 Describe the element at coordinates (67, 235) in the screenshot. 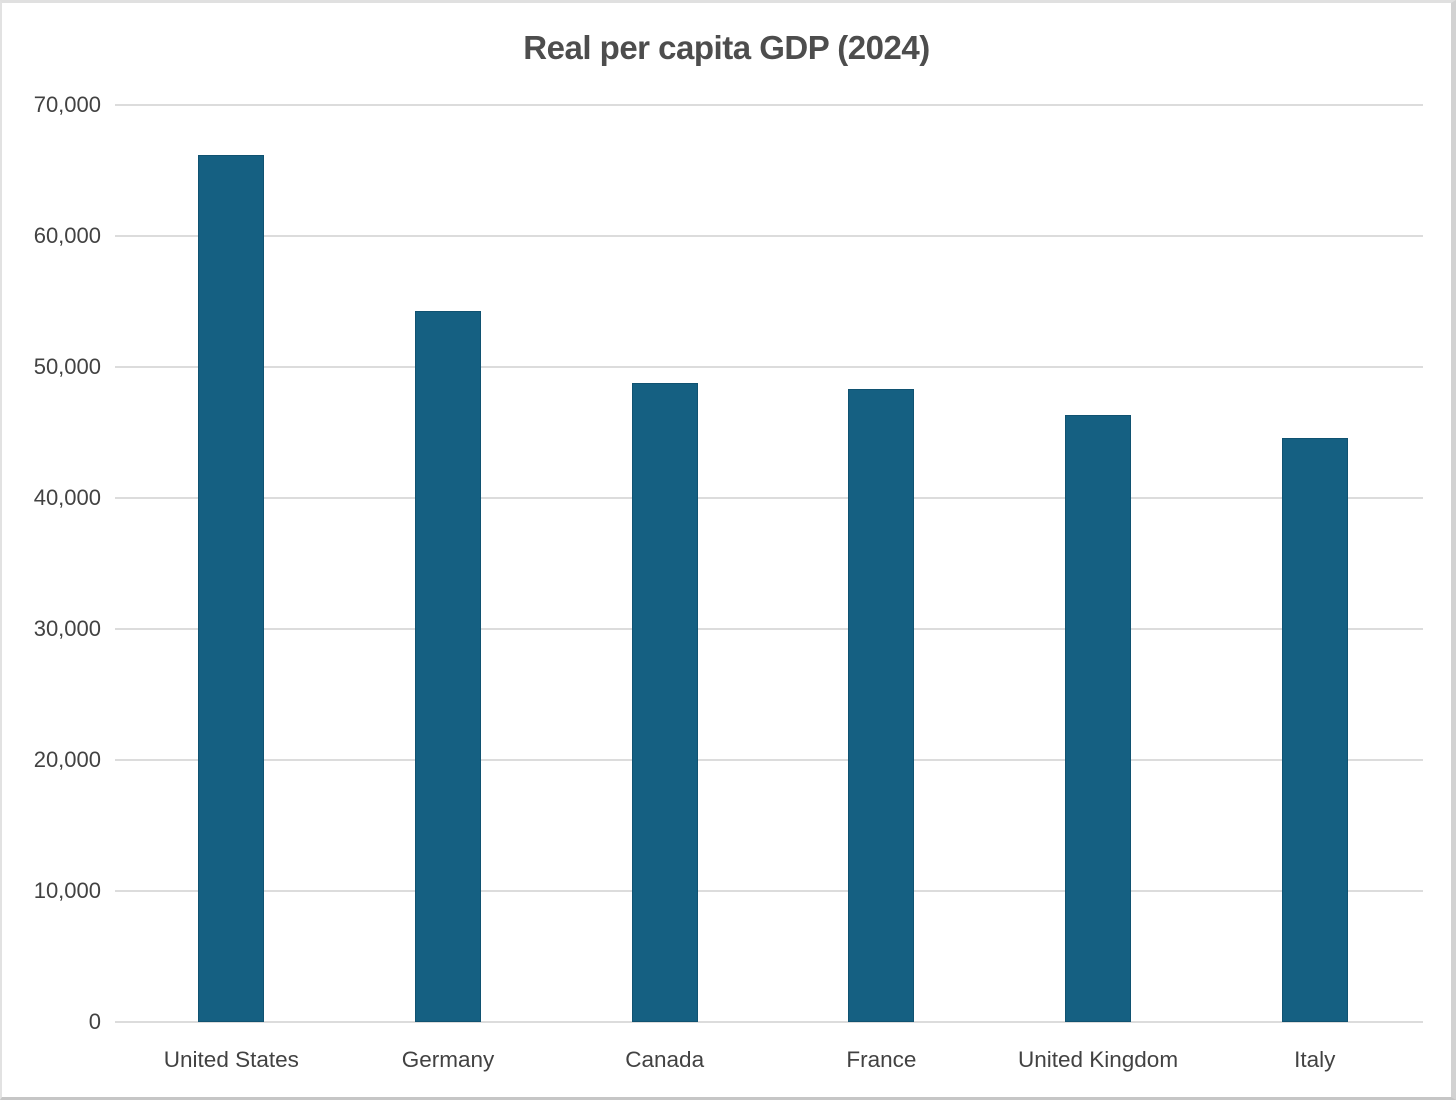

I see `y-tick-label-60000: 60,000` at that location.